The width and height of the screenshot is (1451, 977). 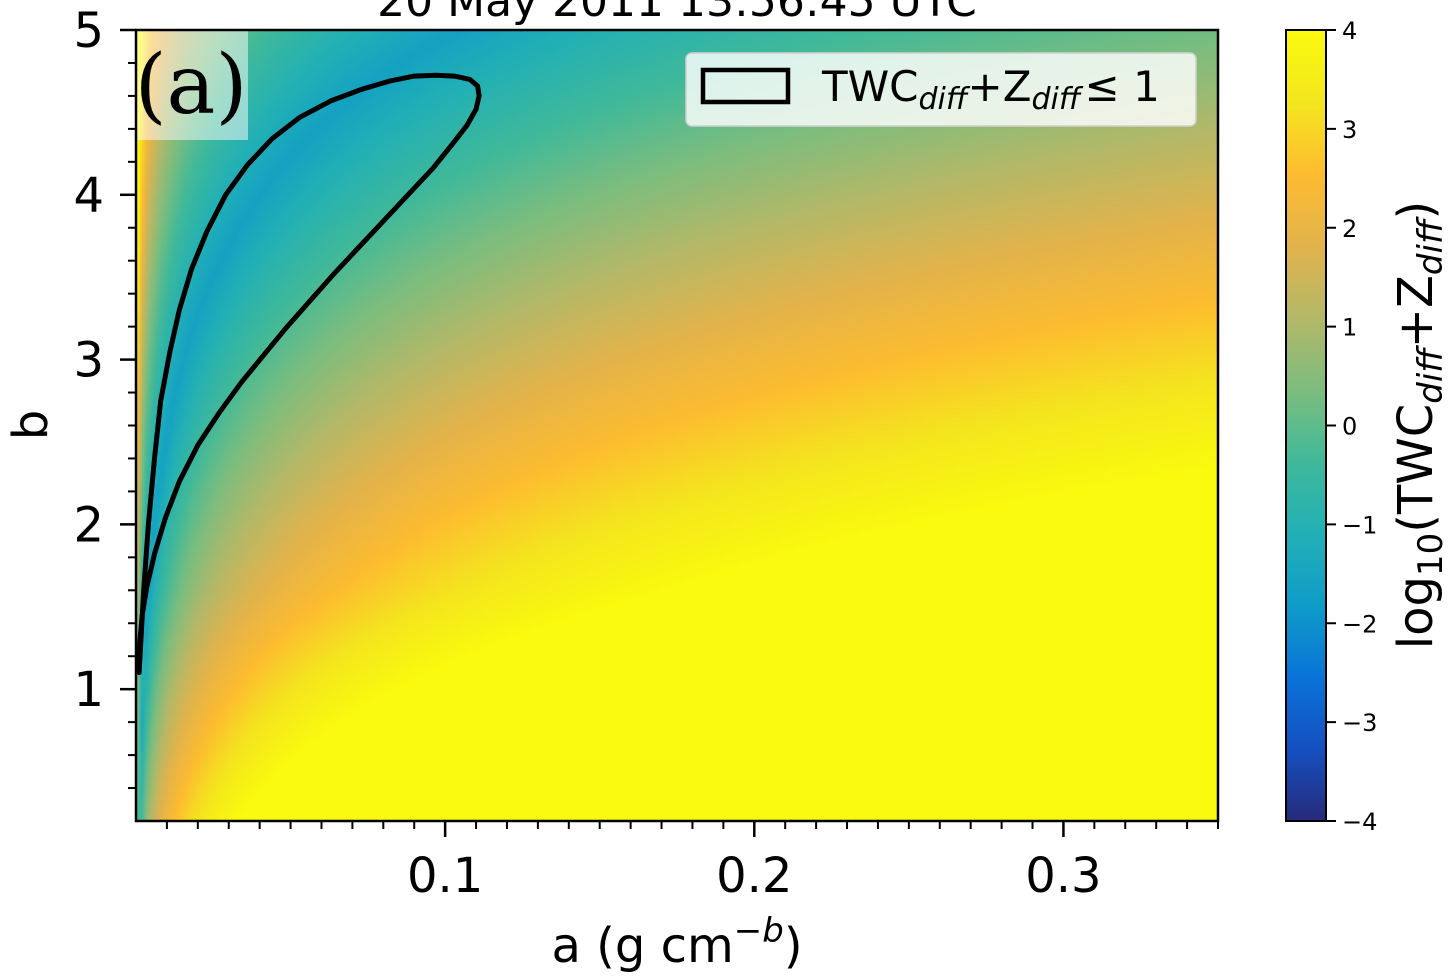 I want to click on contour-line, so click(x=309, y=374).